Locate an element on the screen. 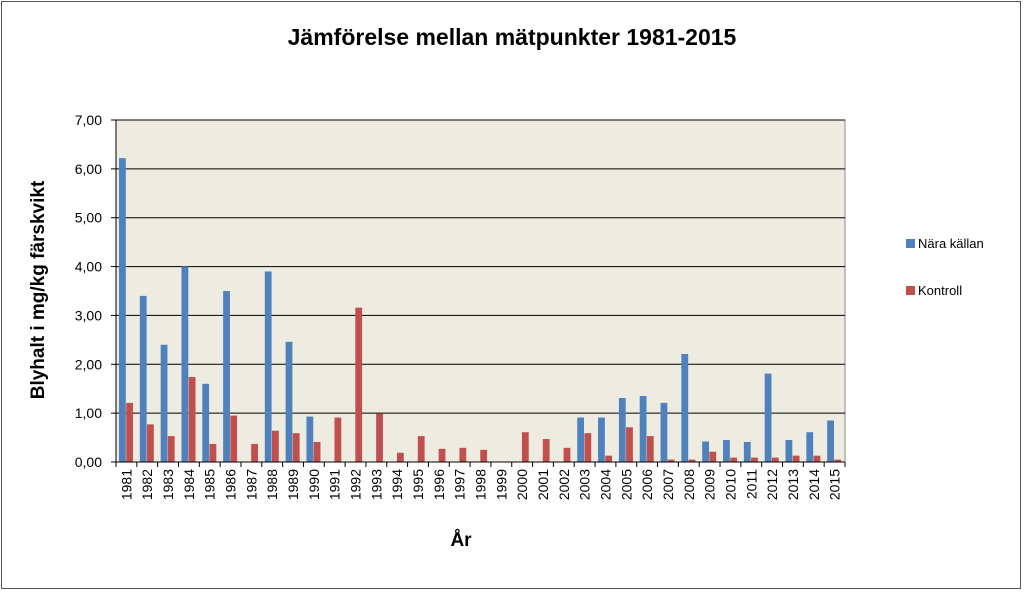 Image resolution: width=1024 pixels, height=592 pixels. x-tick-label: 1993 is located at coordinates (376, 484).